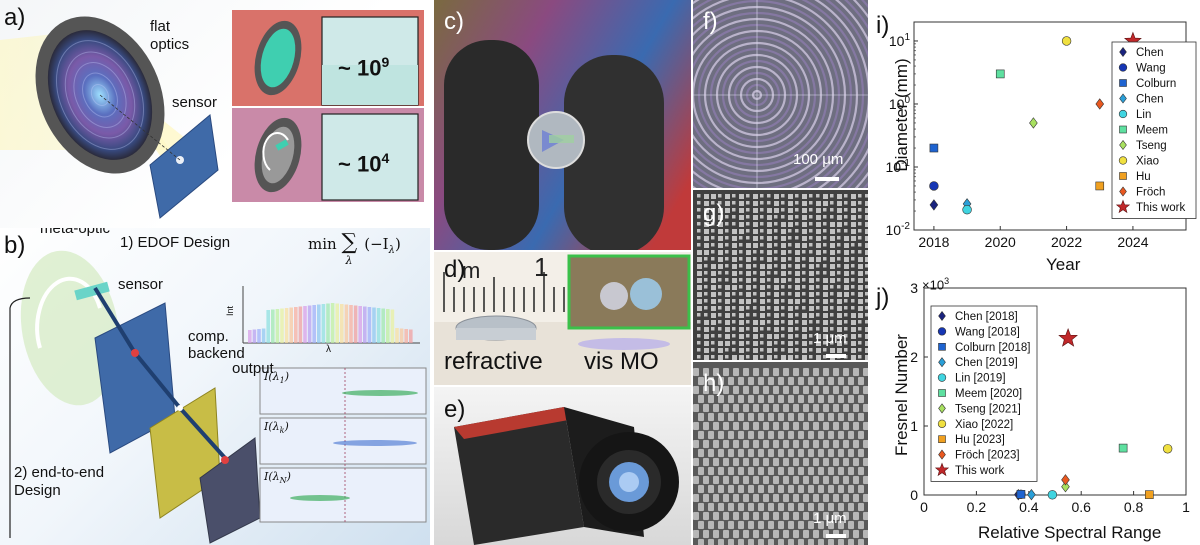  Describe the element at coordinates (986, 363) in the screenshot. I see `chart-j-legend-label: Chen [2019]` at that location.